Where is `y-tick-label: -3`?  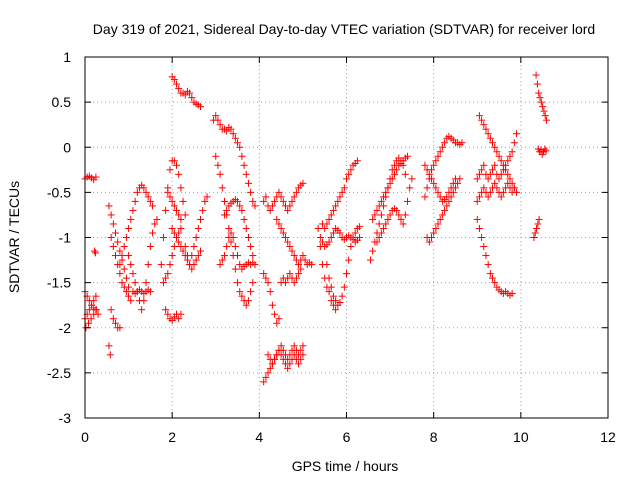
y-tick-label: -3 is located at coordinates (65, 418).